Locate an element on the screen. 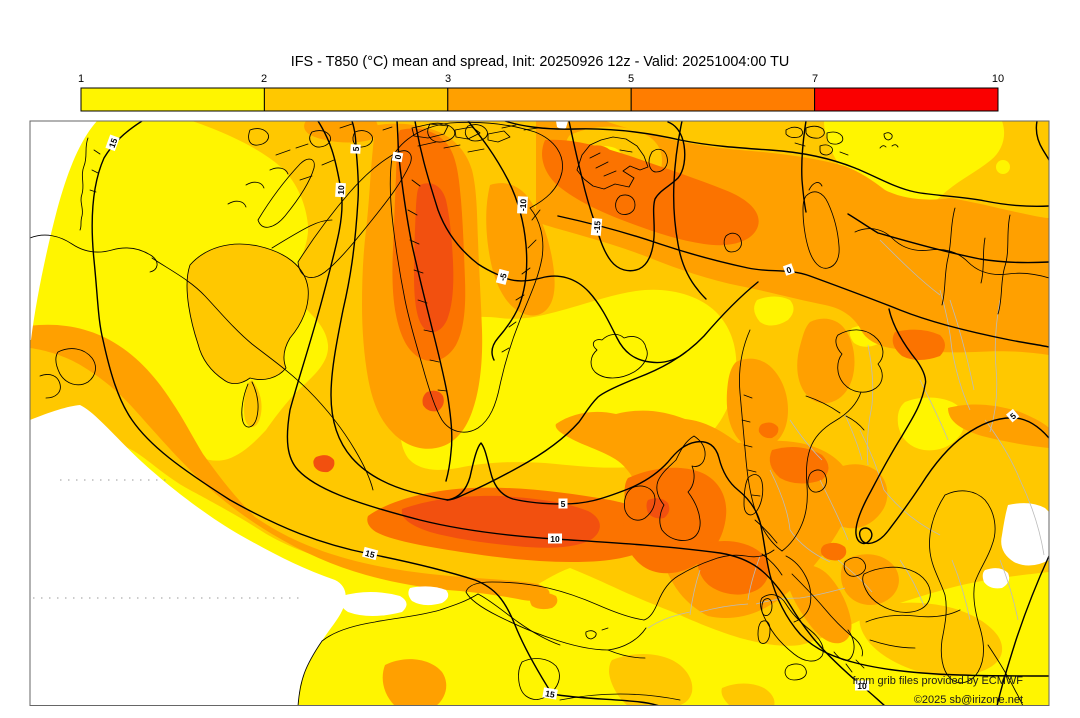 The width and height of the screenshot is (1080, 718). svg-text: -10 is located at coordinates (523, 204).